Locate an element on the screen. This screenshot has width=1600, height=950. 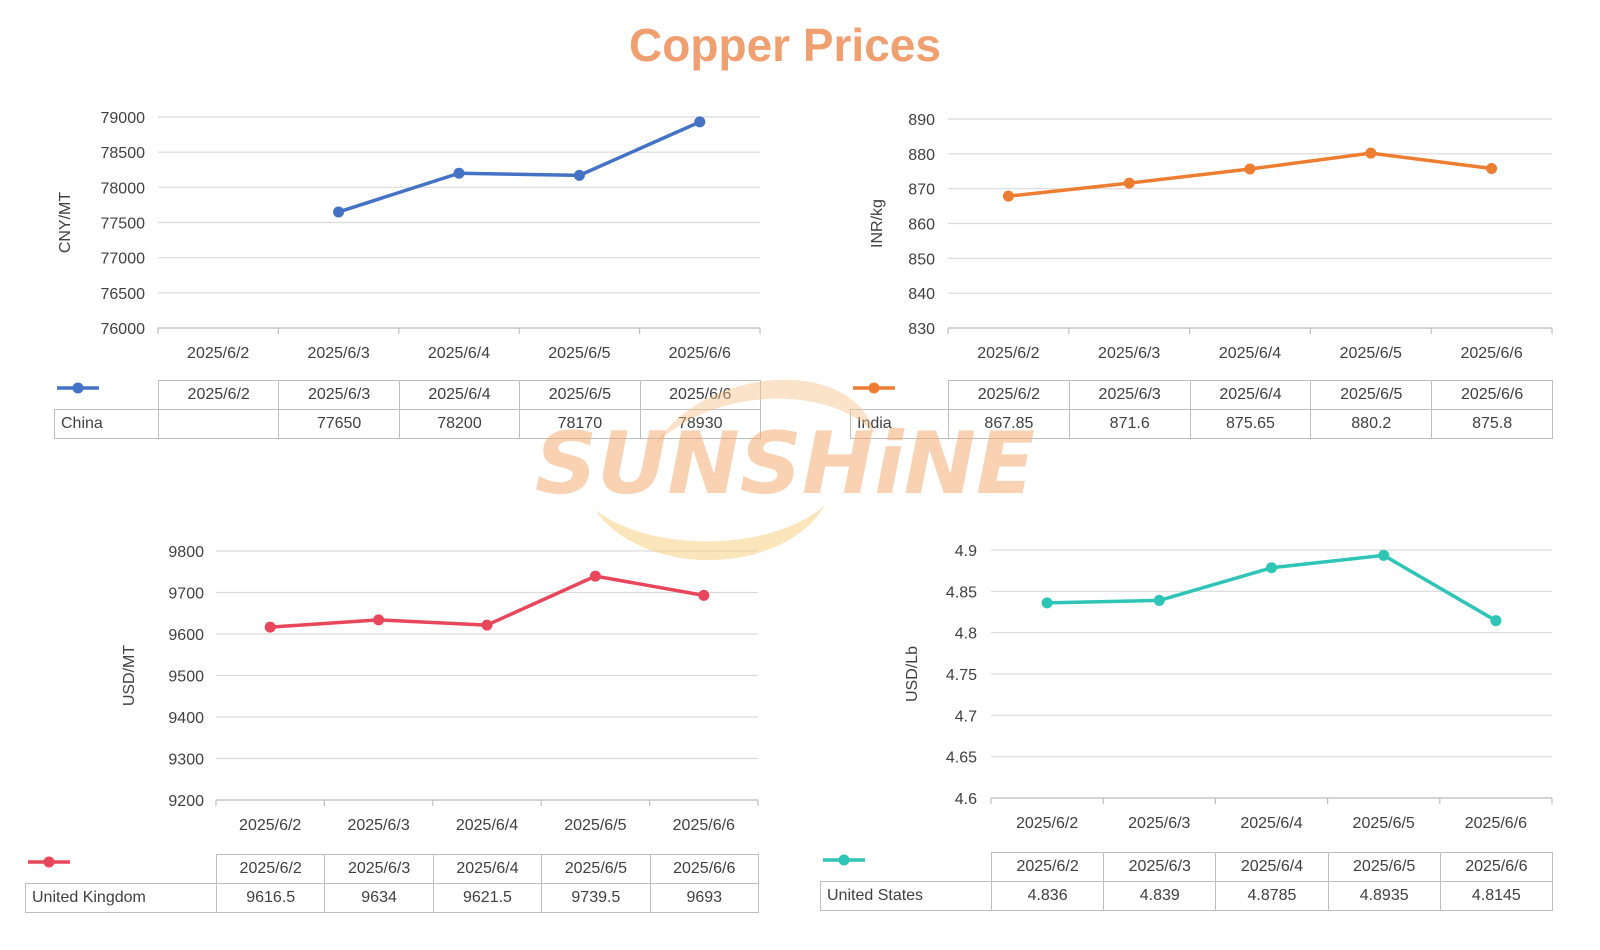
y-tick-label: 76000 is located at coordinates (123, 329).